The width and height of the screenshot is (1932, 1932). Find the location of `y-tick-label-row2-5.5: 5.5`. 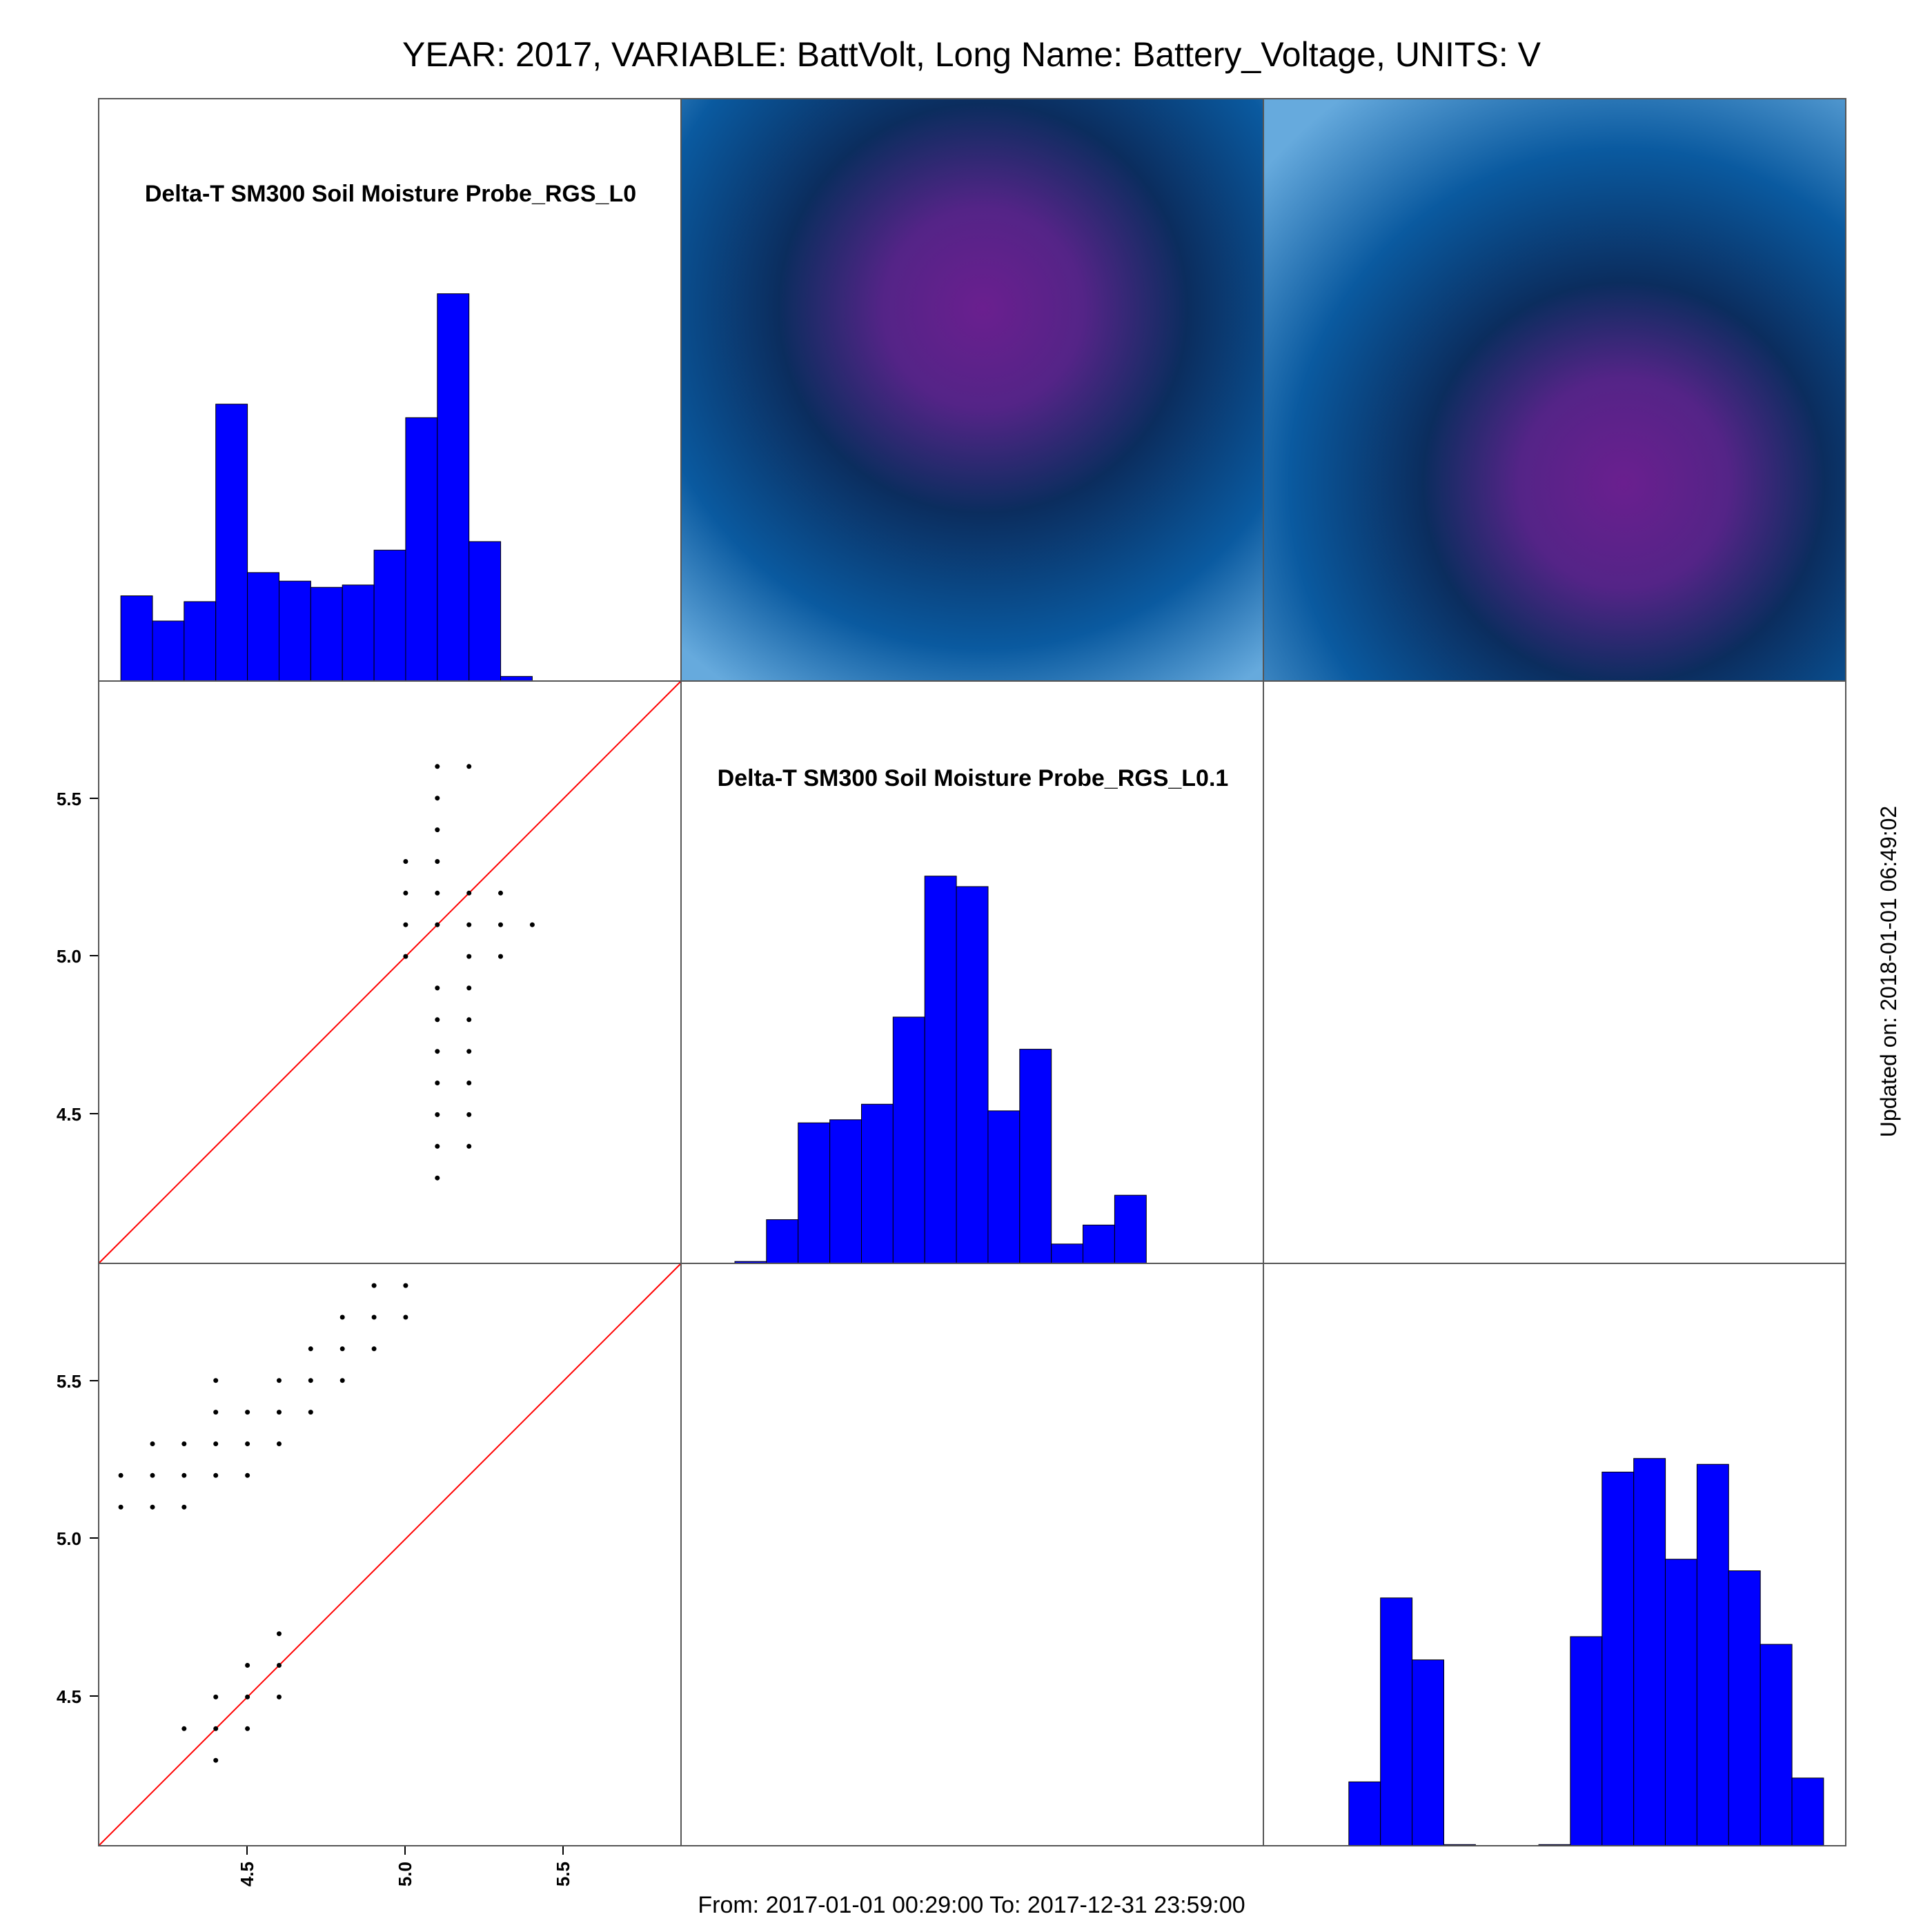

y-tick-label-row2-5.5: 5.5 is located at coordinates (69, 799).